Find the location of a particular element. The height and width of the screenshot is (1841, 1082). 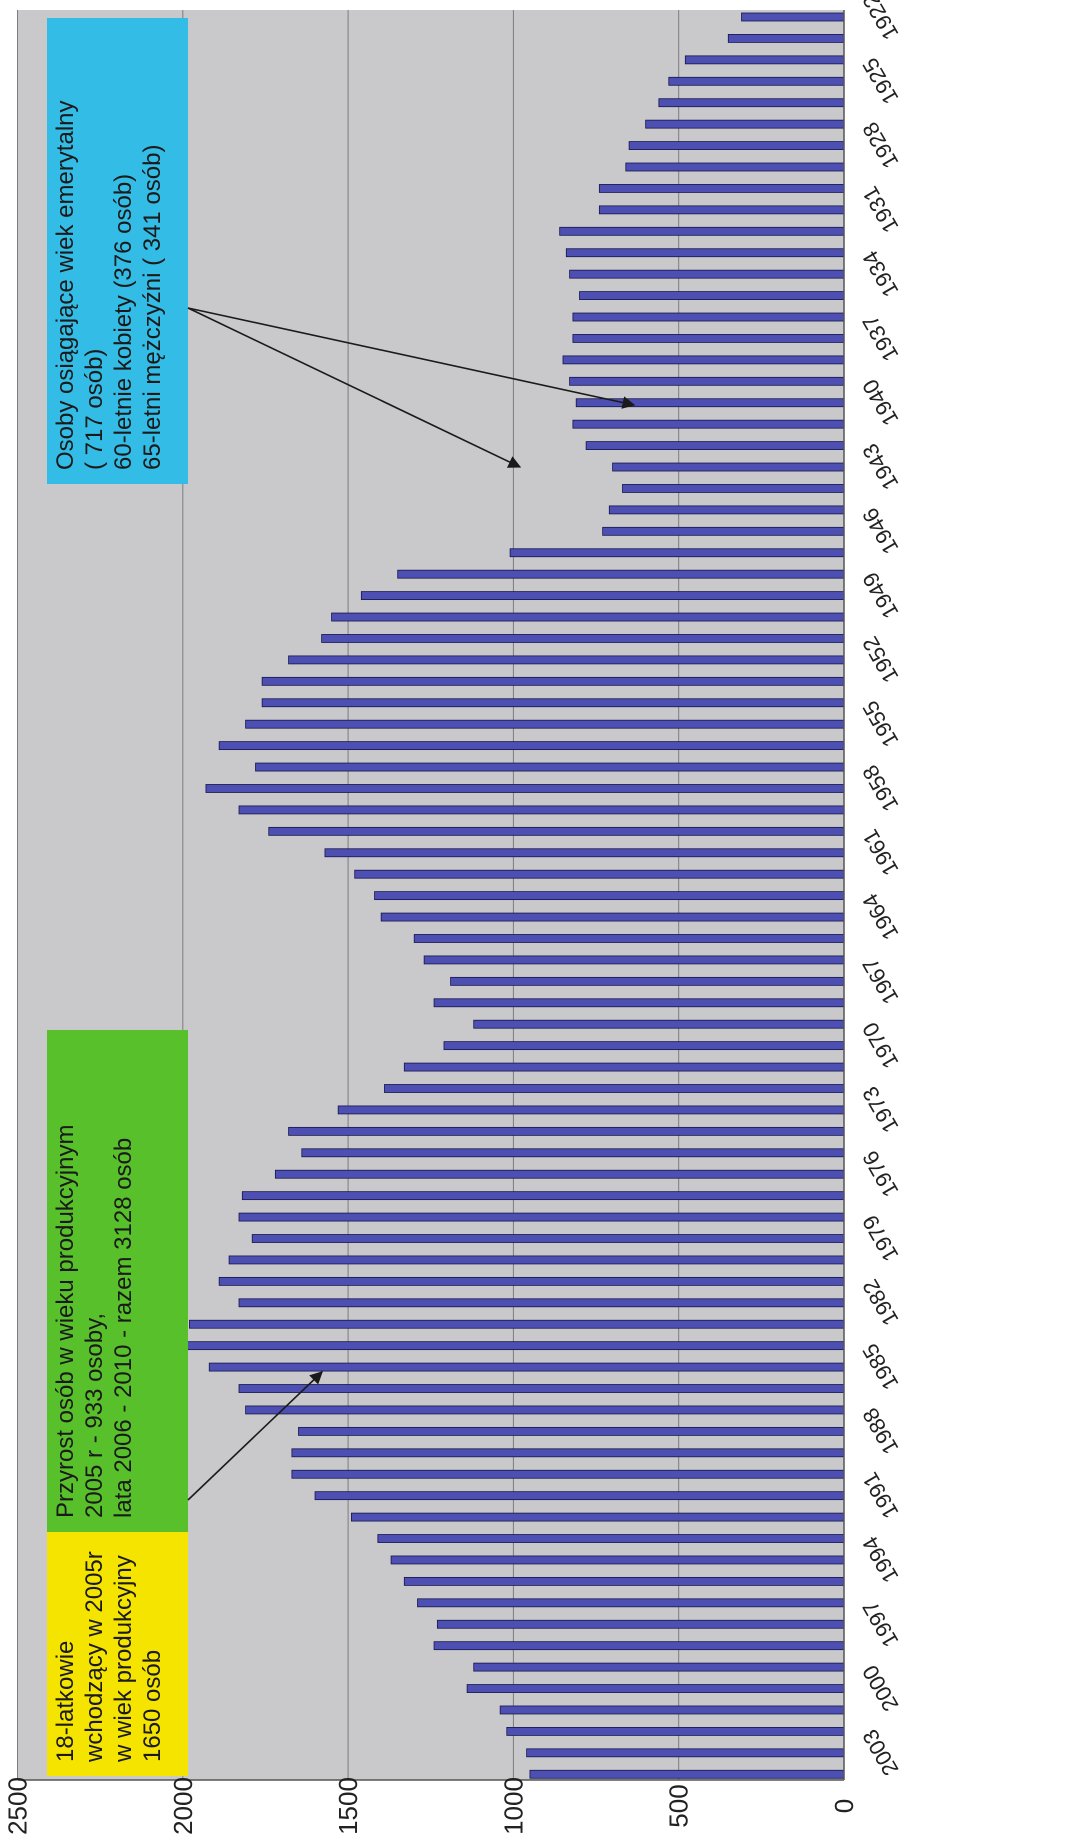

year-tick-label: 1937 is located at coordinates (880, 338).